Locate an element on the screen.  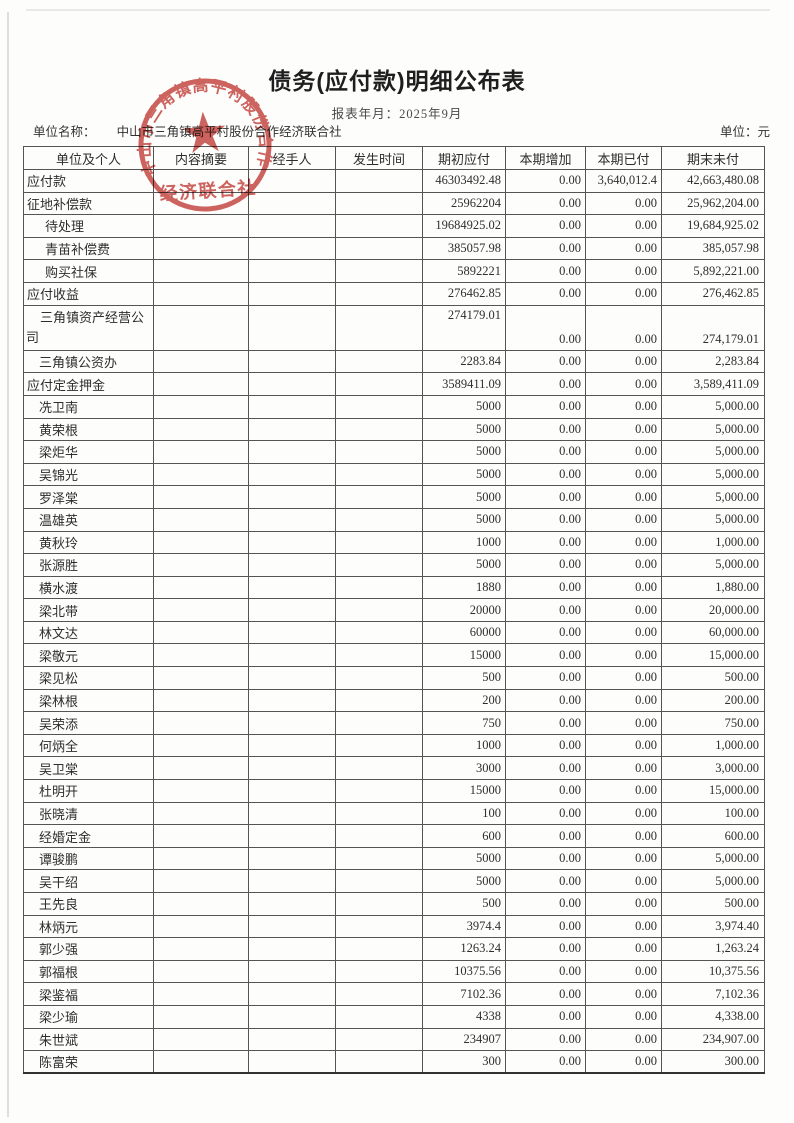
table-row: 张源胜 5000 0.00 0.00 5,000.00 is located at coordinates (394, 565).